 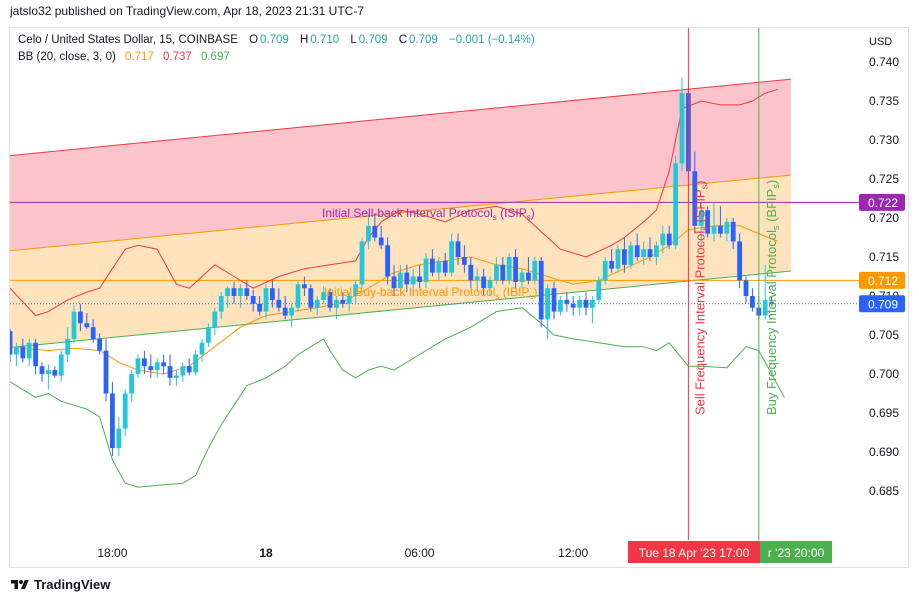 What do you see at coordinates (423, 40) in the screenshot?
I see `close-value: 0.709` at bounding box center [423, 40].